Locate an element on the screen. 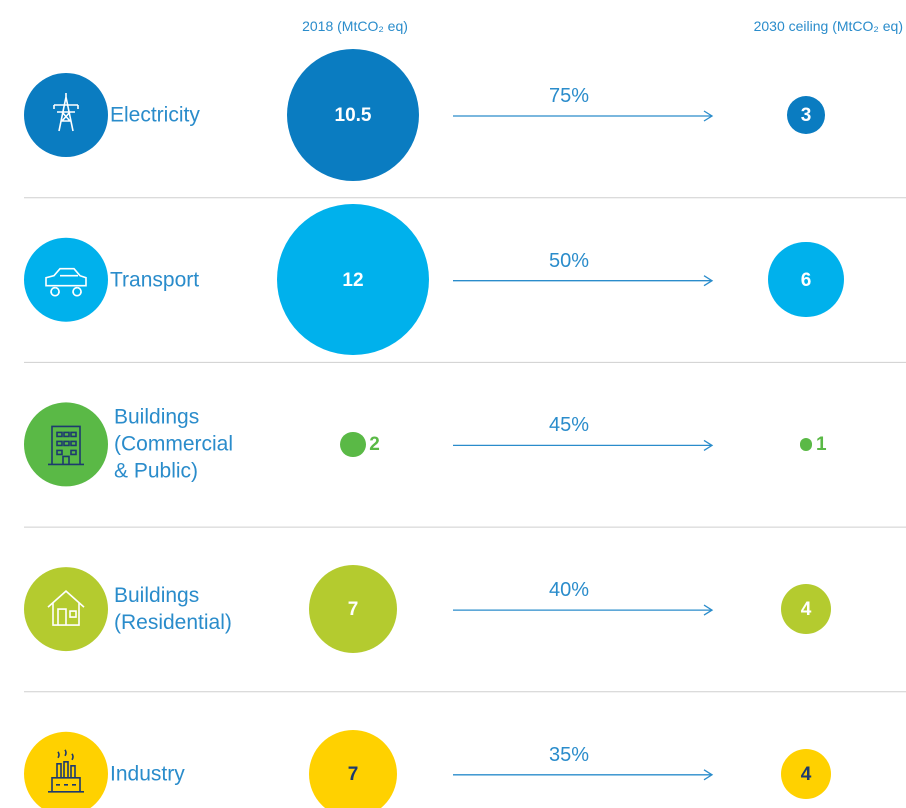 This screenshot has width=906, height=808. category-label: Buildings (Commercial & Public) is located at coordinates (174, 444).